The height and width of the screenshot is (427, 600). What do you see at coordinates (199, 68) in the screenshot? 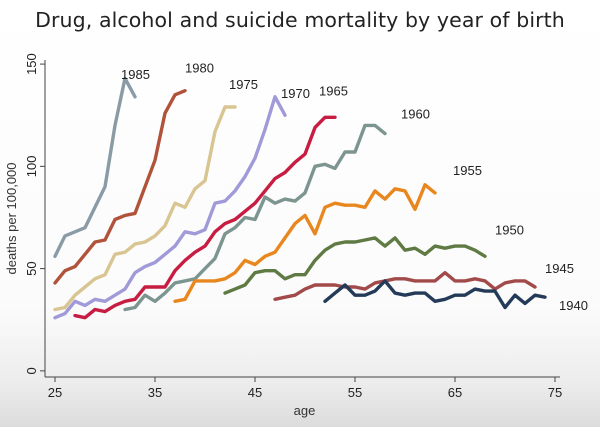
I see `series-label-1980: 1980` at bounding box center [199, 68].